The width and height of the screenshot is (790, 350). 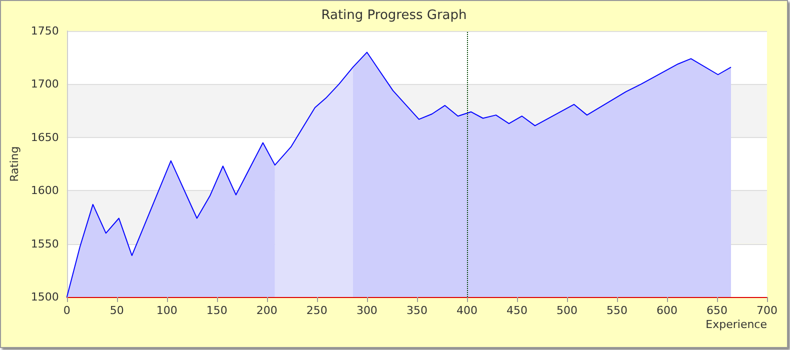 What do you see at coordinates (217, 310) in the screenshot?
I see `x-tick-label: 150` at bounding box center [217, 310].